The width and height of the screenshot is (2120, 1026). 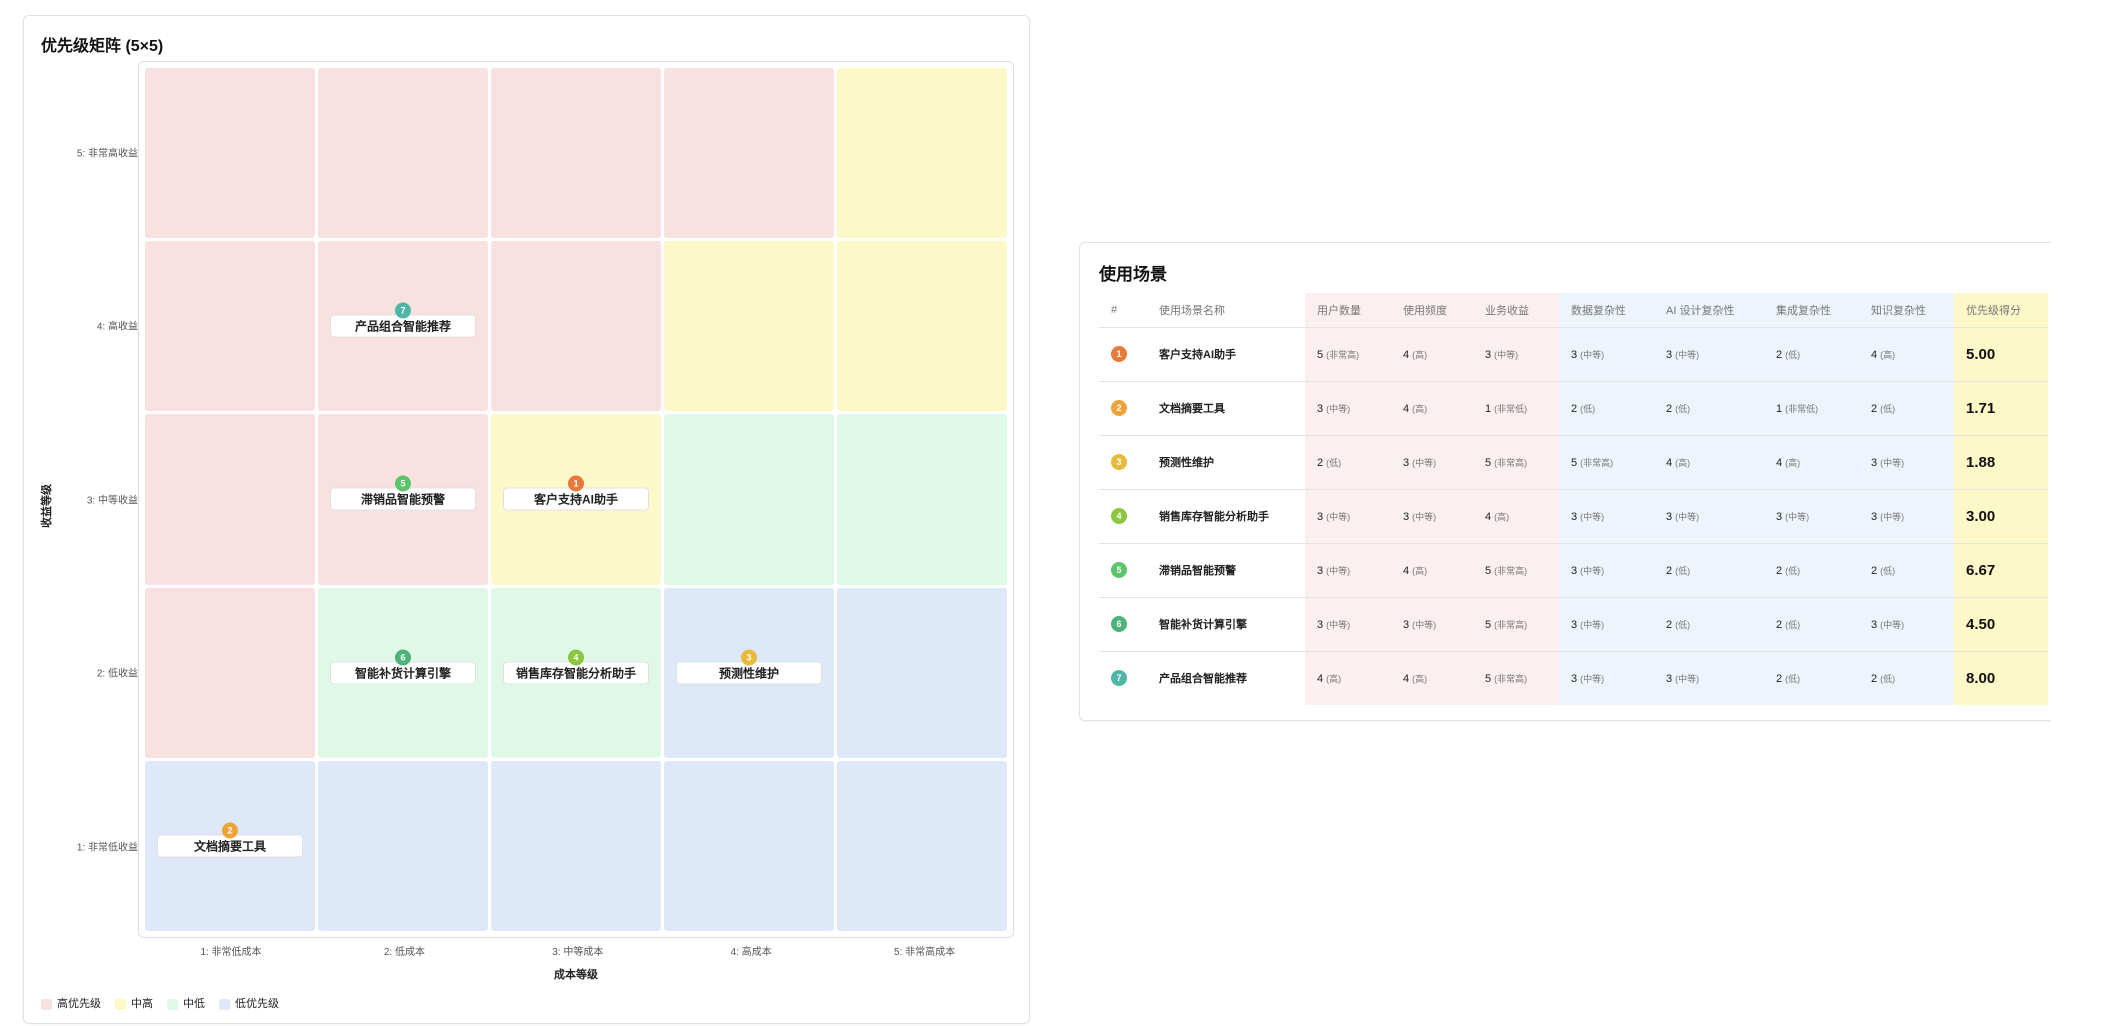 I want to click on matrix-item-4: 4 销售库存智能分析助手, so click(x=576, y=667).